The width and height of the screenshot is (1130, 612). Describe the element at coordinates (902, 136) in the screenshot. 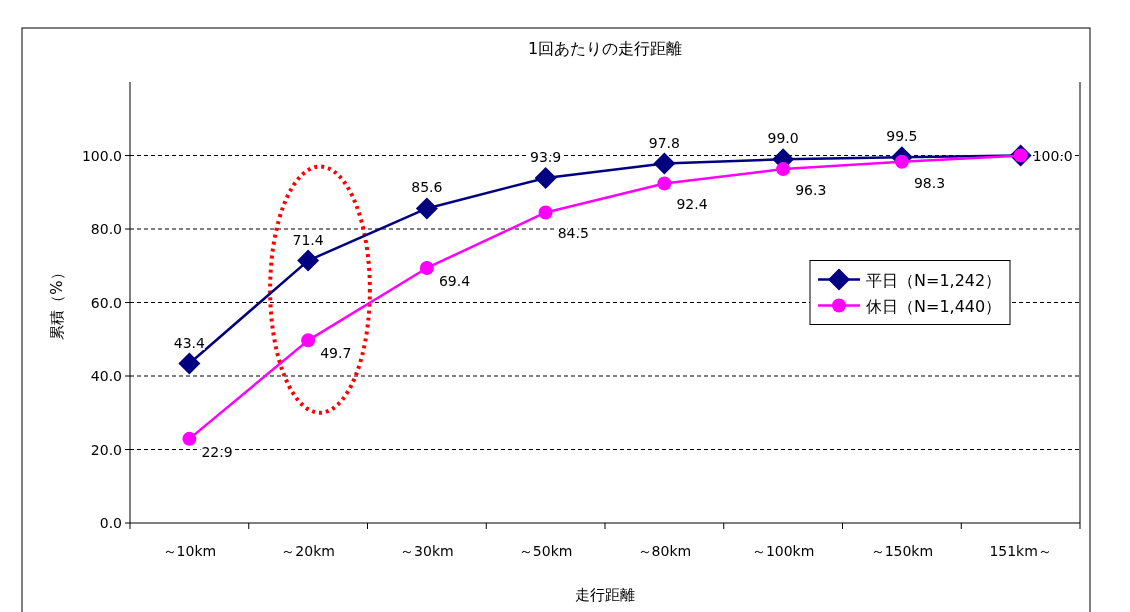

I see `data-label: 99.5` at that location.